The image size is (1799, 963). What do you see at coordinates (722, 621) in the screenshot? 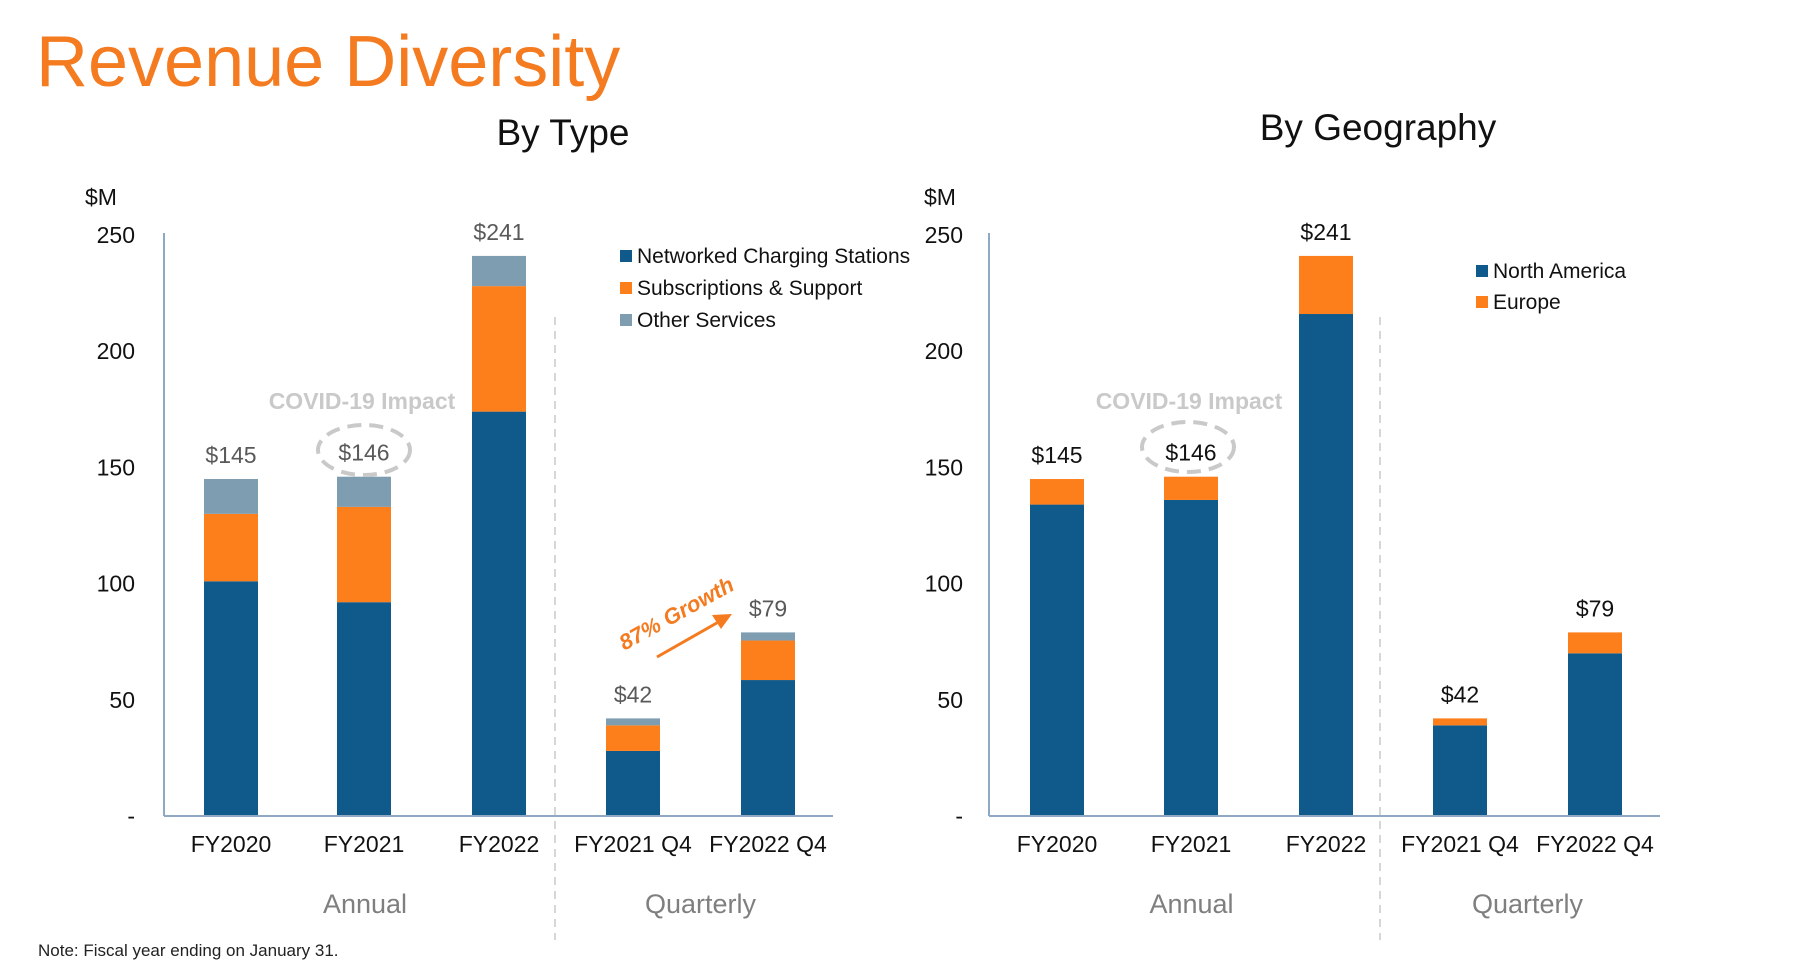
I see `growth-arrow-head` at bounding box center [722, 621].